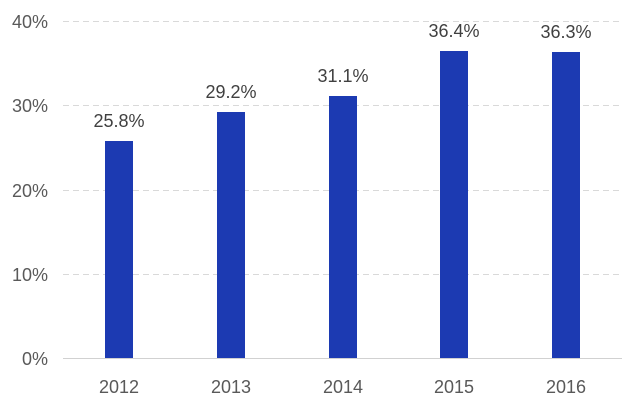 Image resolution: width=640 pixels, height=413 pixels. What do you see at coordinates (454, 204) in the screenshot?
I see `bar-2015` at bounding box center [454, 204].